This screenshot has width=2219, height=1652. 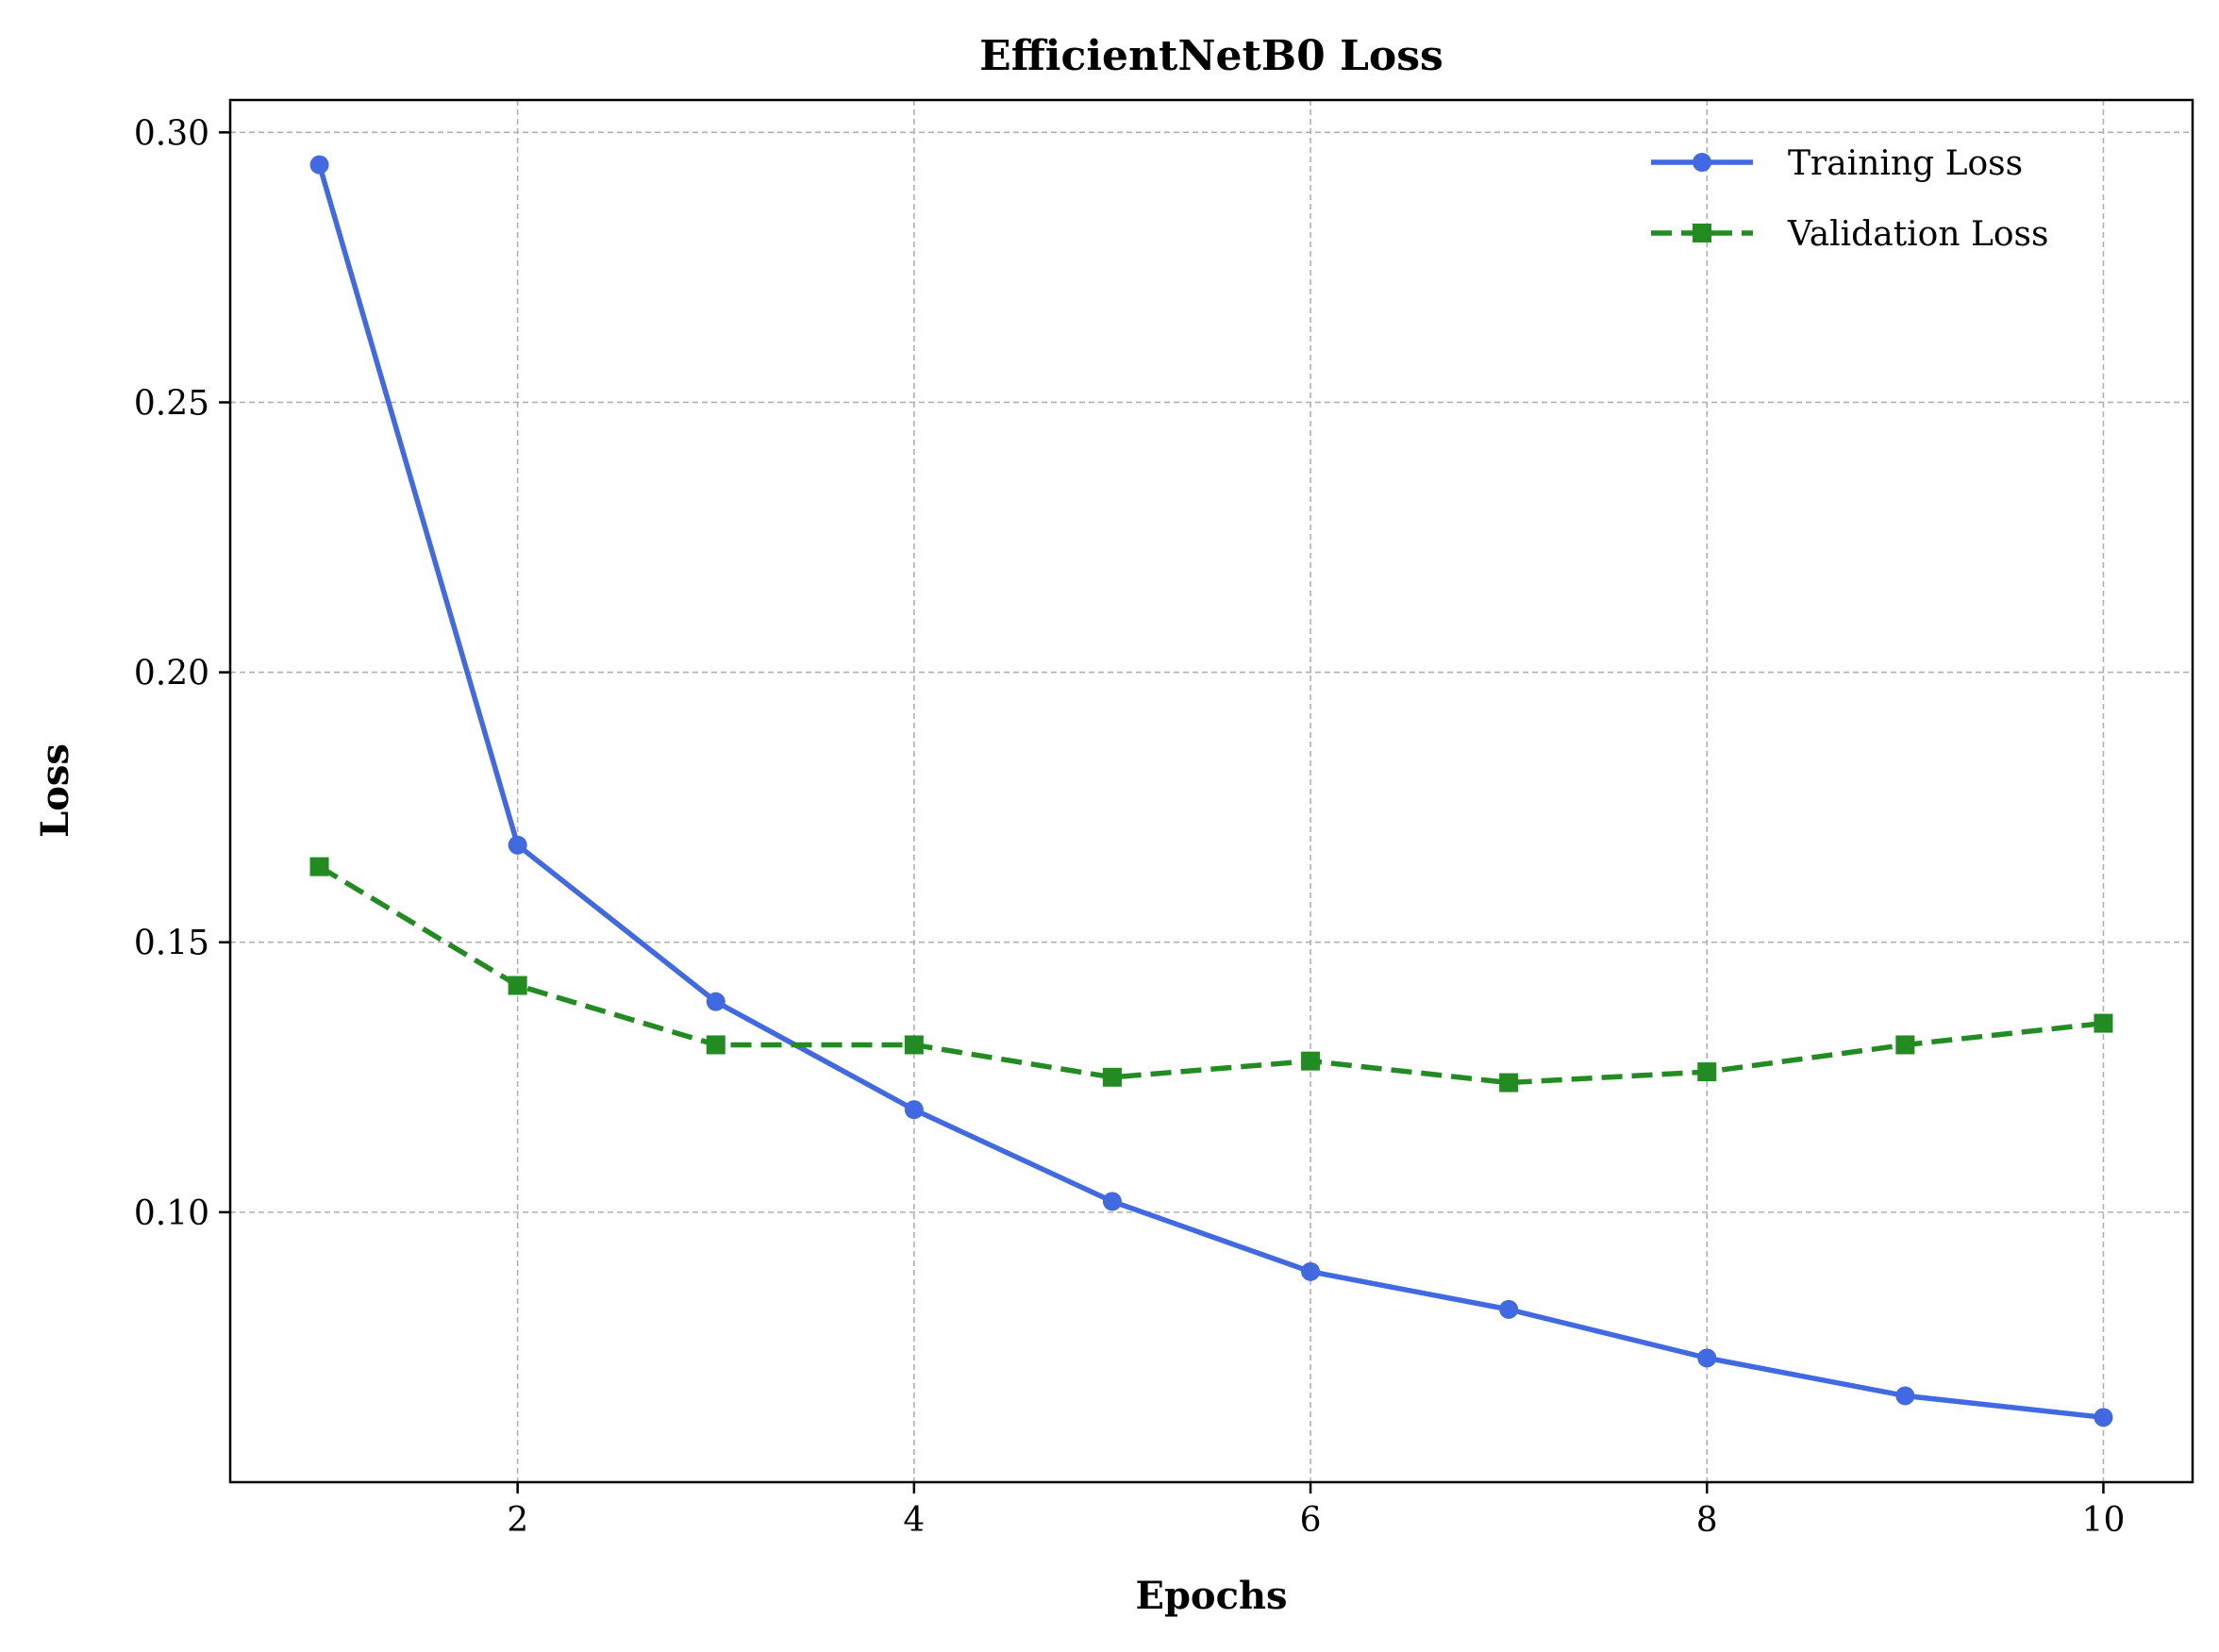 What do you see at coordinates (1918, 234) in the screenshot?
I see `legend-label-validation-loss: Validation Loss` at bounding box center [1918, 234].